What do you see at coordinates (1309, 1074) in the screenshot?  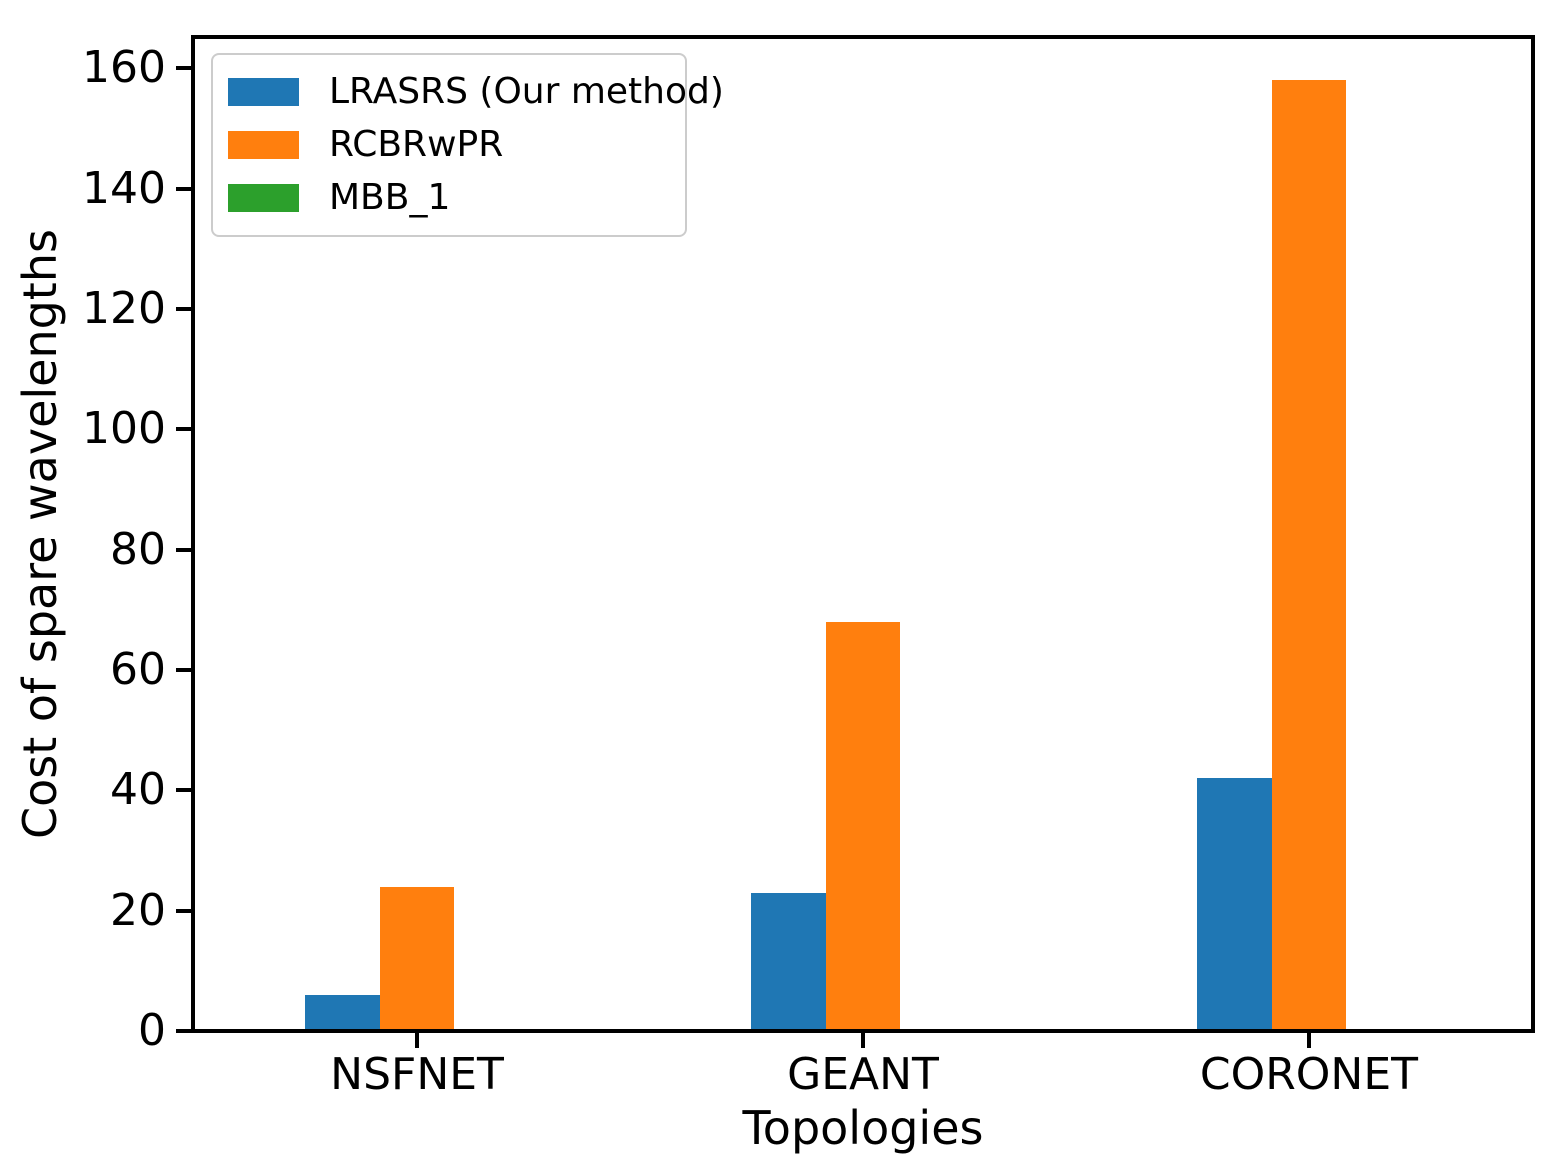 I see `x-tick-label: CORONET` at bounding box center [1309, 1074].